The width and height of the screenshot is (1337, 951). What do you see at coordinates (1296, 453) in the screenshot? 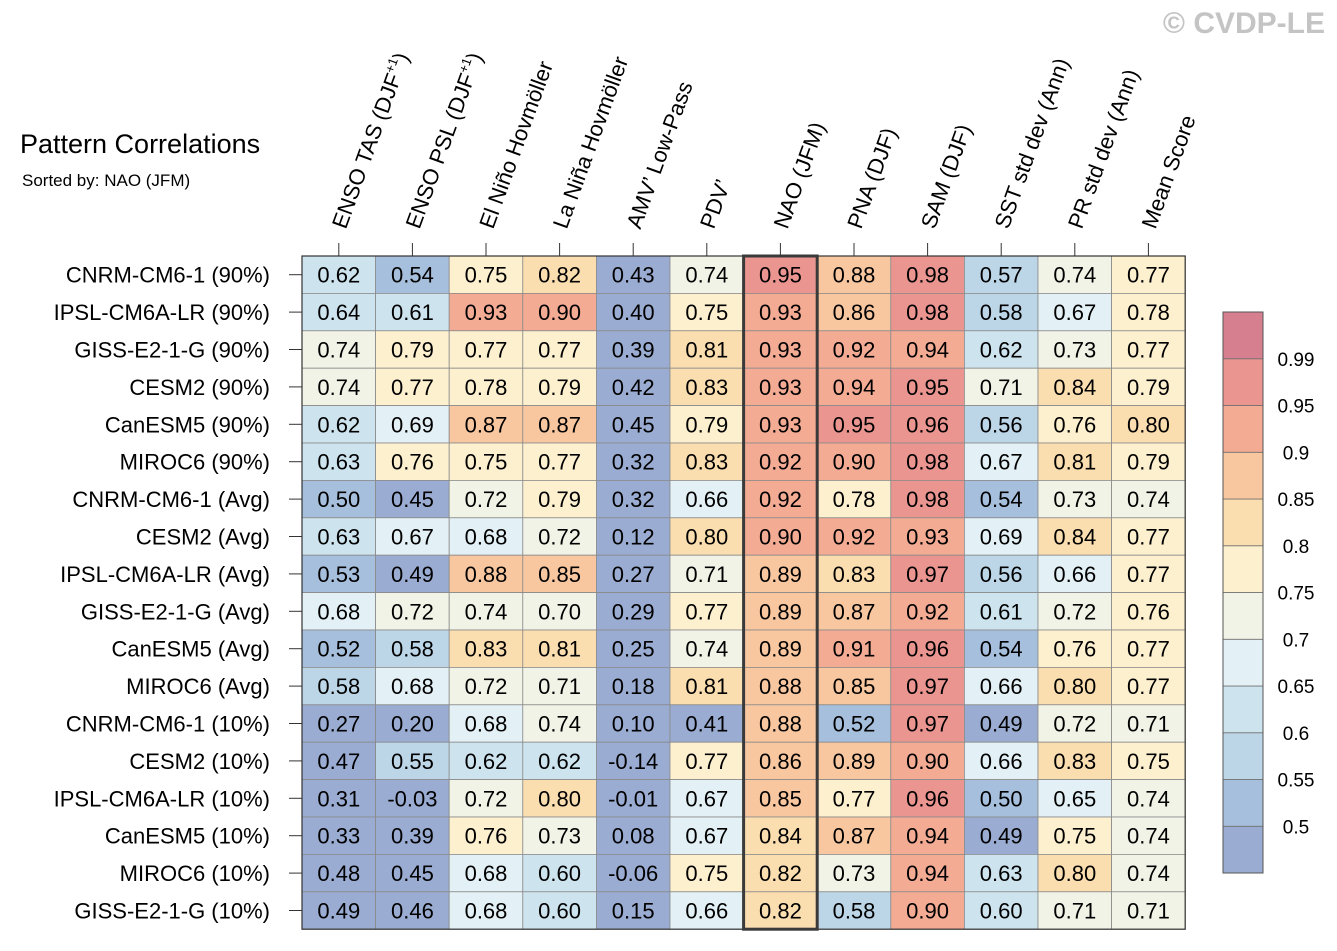
I see `colorbar-label: 0.9` at bounding box center [1296, 453].